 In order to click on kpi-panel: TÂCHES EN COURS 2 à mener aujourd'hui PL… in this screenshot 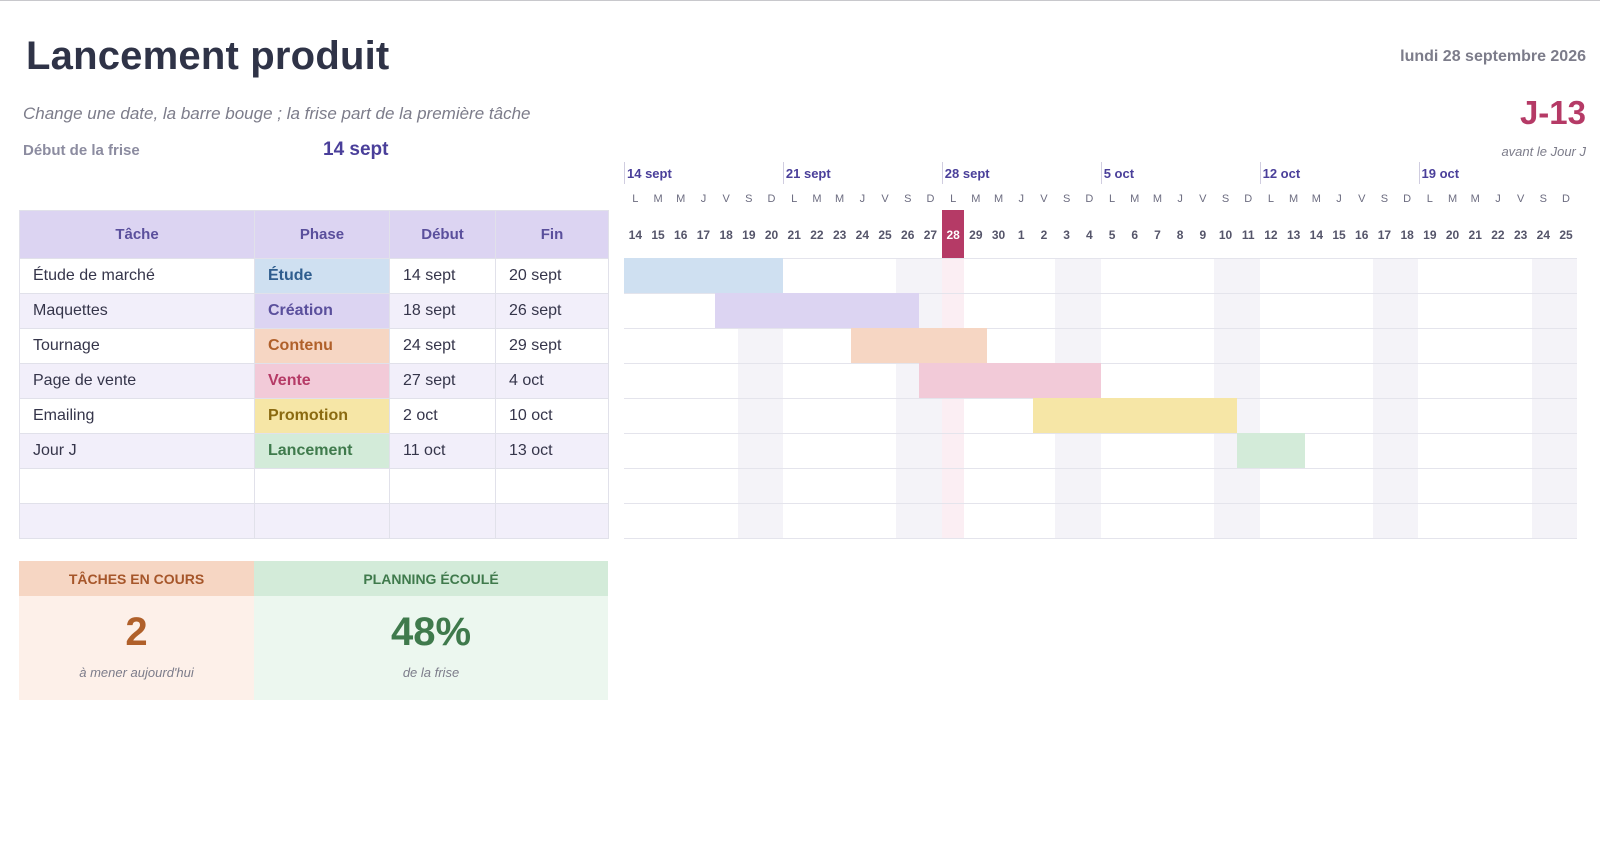, I will do `click(313, 630)`.